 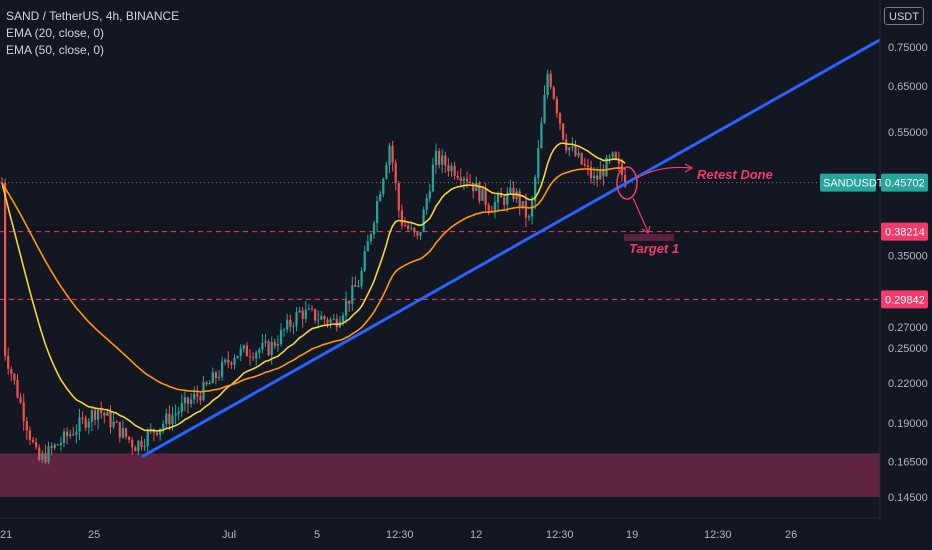 I want to click on x-tick-label: 5, so click(x=317, y=535).